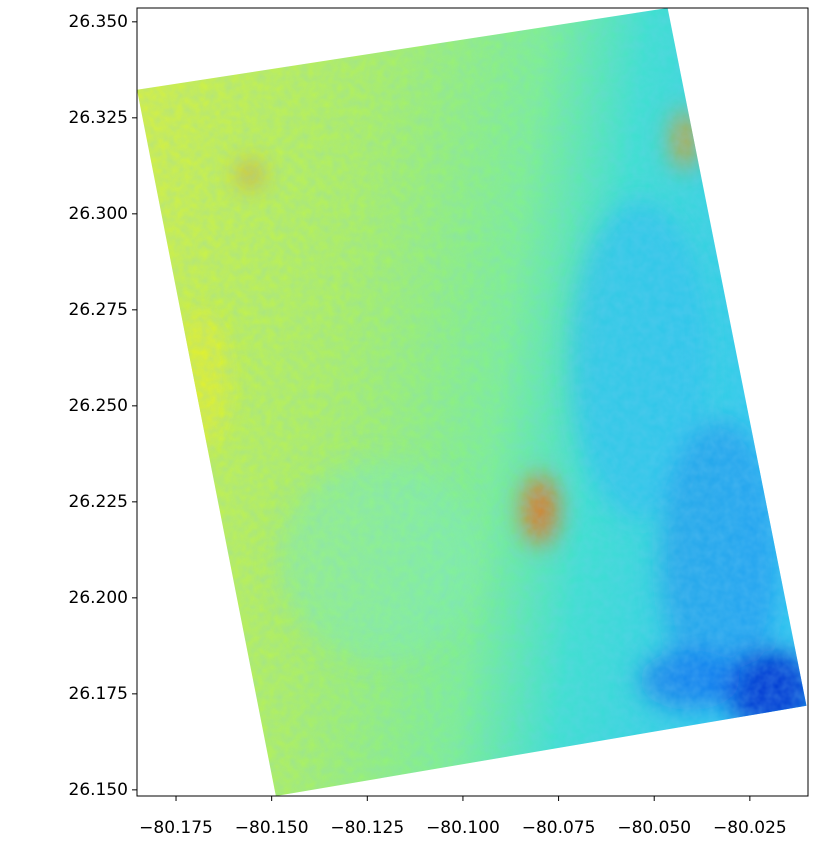 Image resolution: width=814 pixels, height=852 pixels. What do you see at coordinates (559, 828) in the screenshot?
I see `x-tick-label: −80.075` at bounding box center [559, 828].